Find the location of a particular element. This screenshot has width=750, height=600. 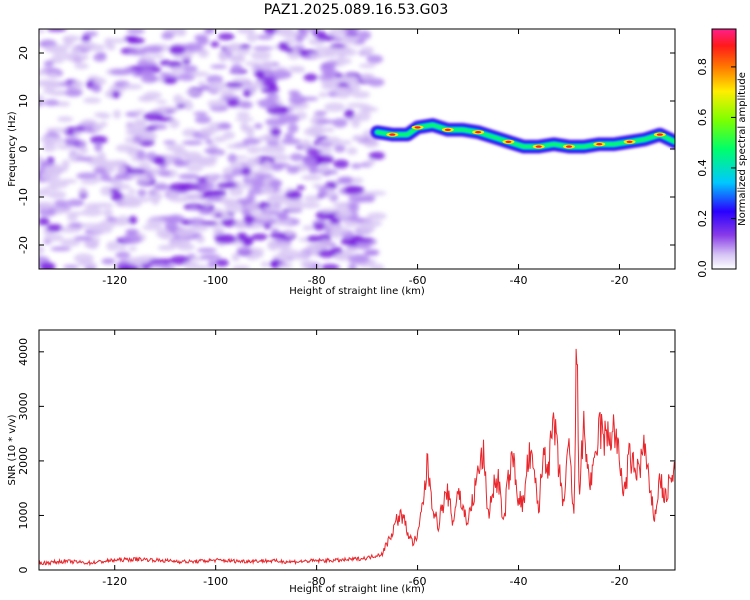

snr-y-tick-label: 0 is located at coordinates (23, 570).